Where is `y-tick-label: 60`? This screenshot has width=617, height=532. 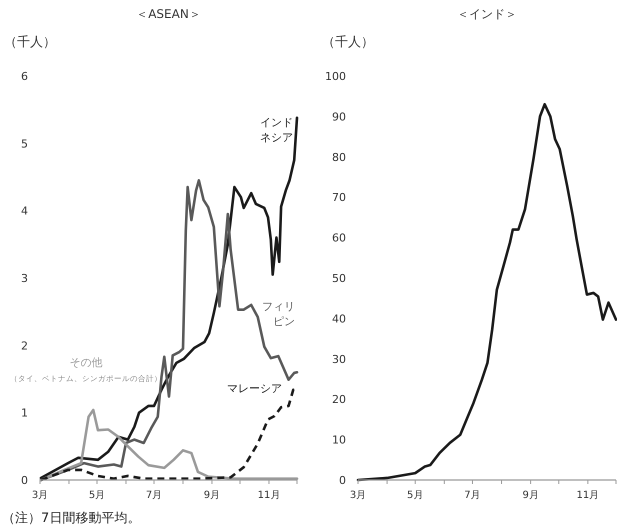
y-tick-label: 60 is located at coordinates (339, 238).